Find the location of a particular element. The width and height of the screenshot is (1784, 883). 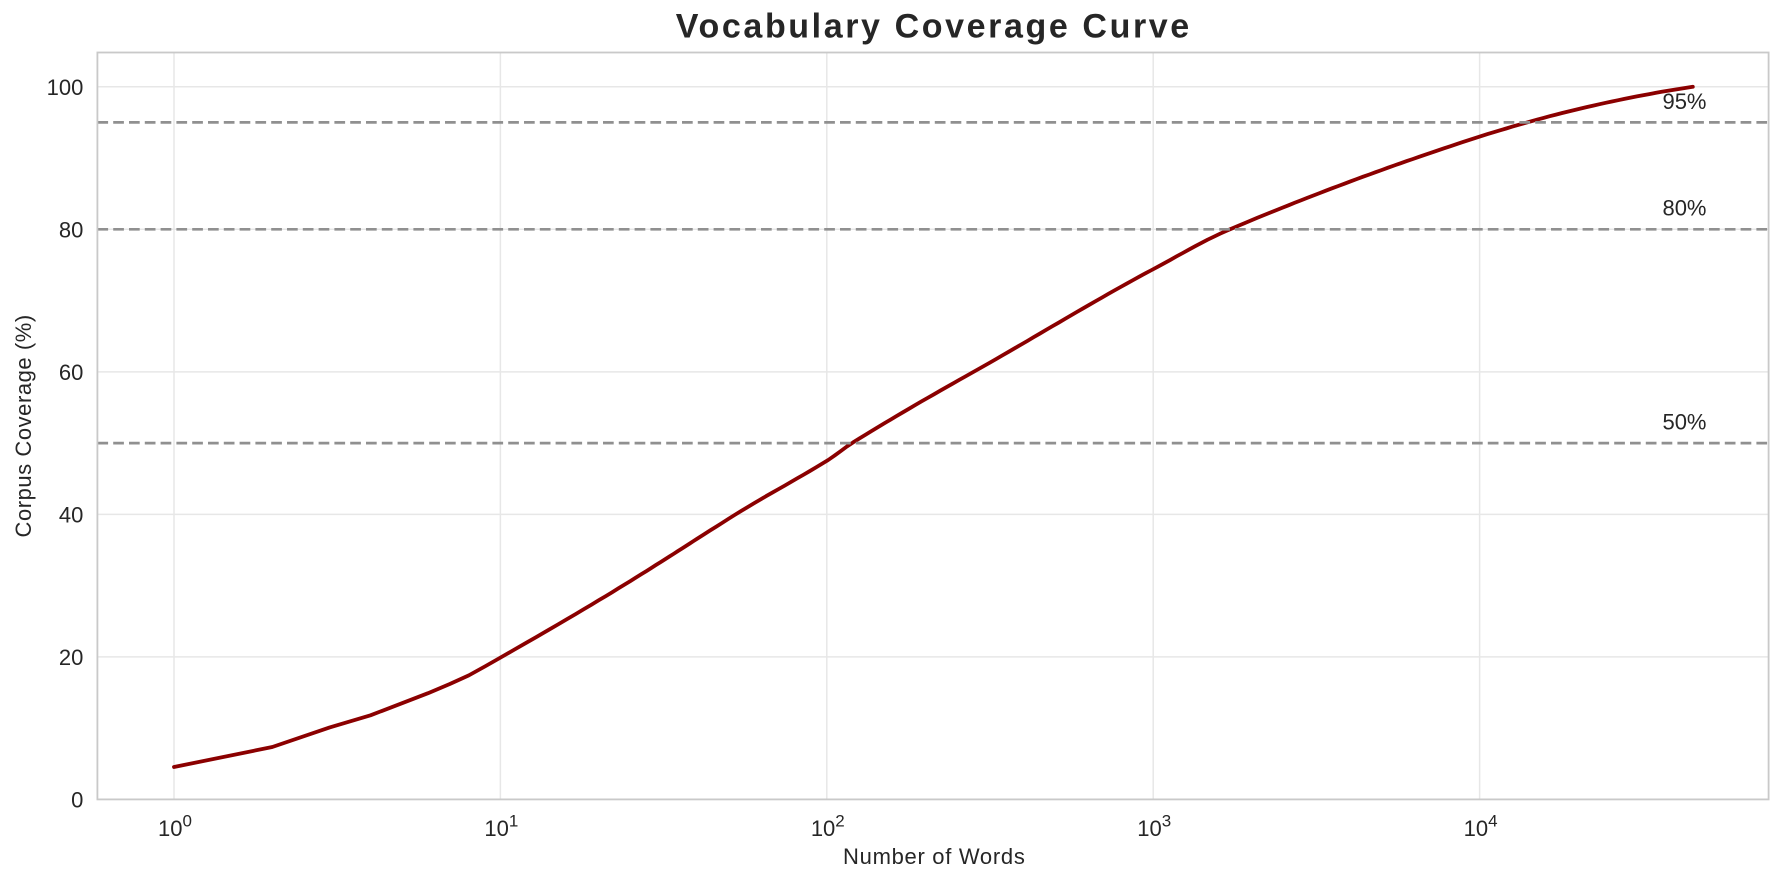

svg-text: 10² is located at coordinates (828, 826).